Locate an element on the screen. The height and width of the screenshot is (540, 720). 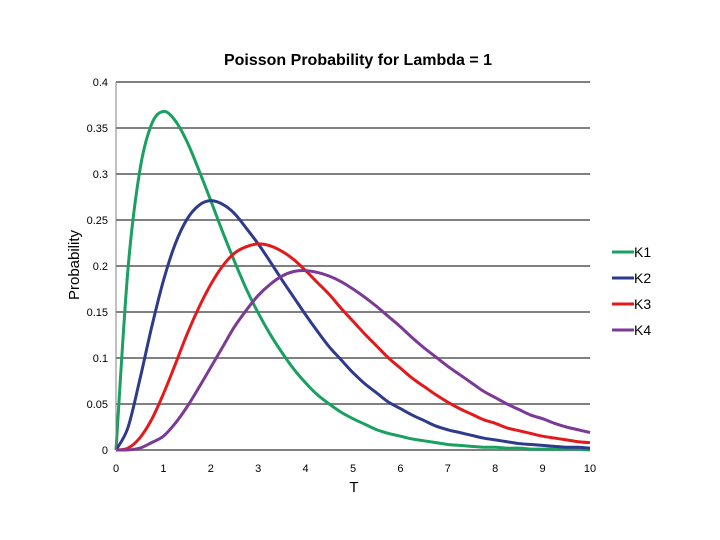
chart-title: Poisson Probability for Lambda = 1 is located at coordinates (358, 60).